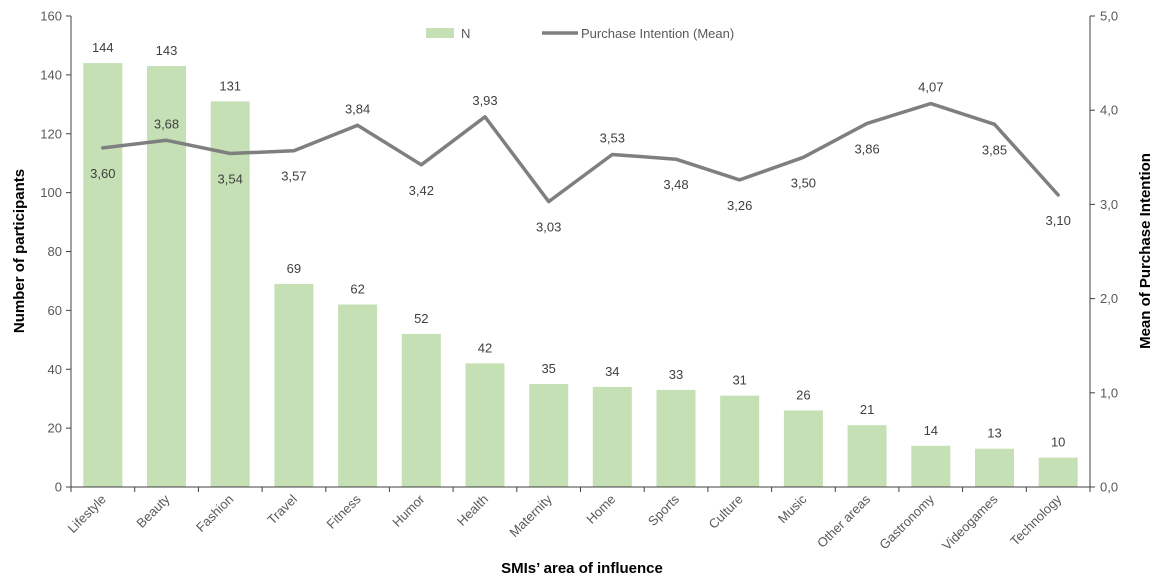 The image size is (1156, 579). Describe the element at coordinates (803, 395) in the screenshot. I see `bar-value-label-11: 26` at that location.